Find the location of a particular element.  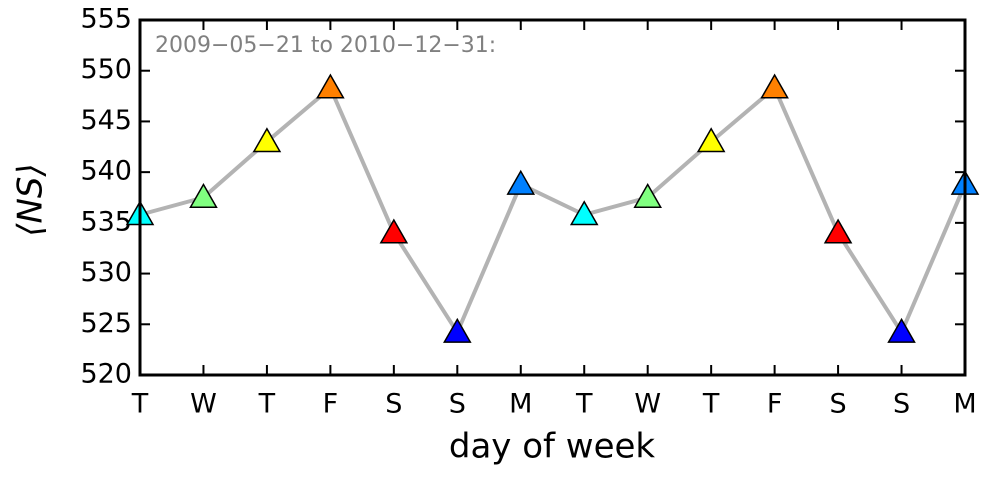

y-tick-label: 525 is located at coordinates (106, 323).